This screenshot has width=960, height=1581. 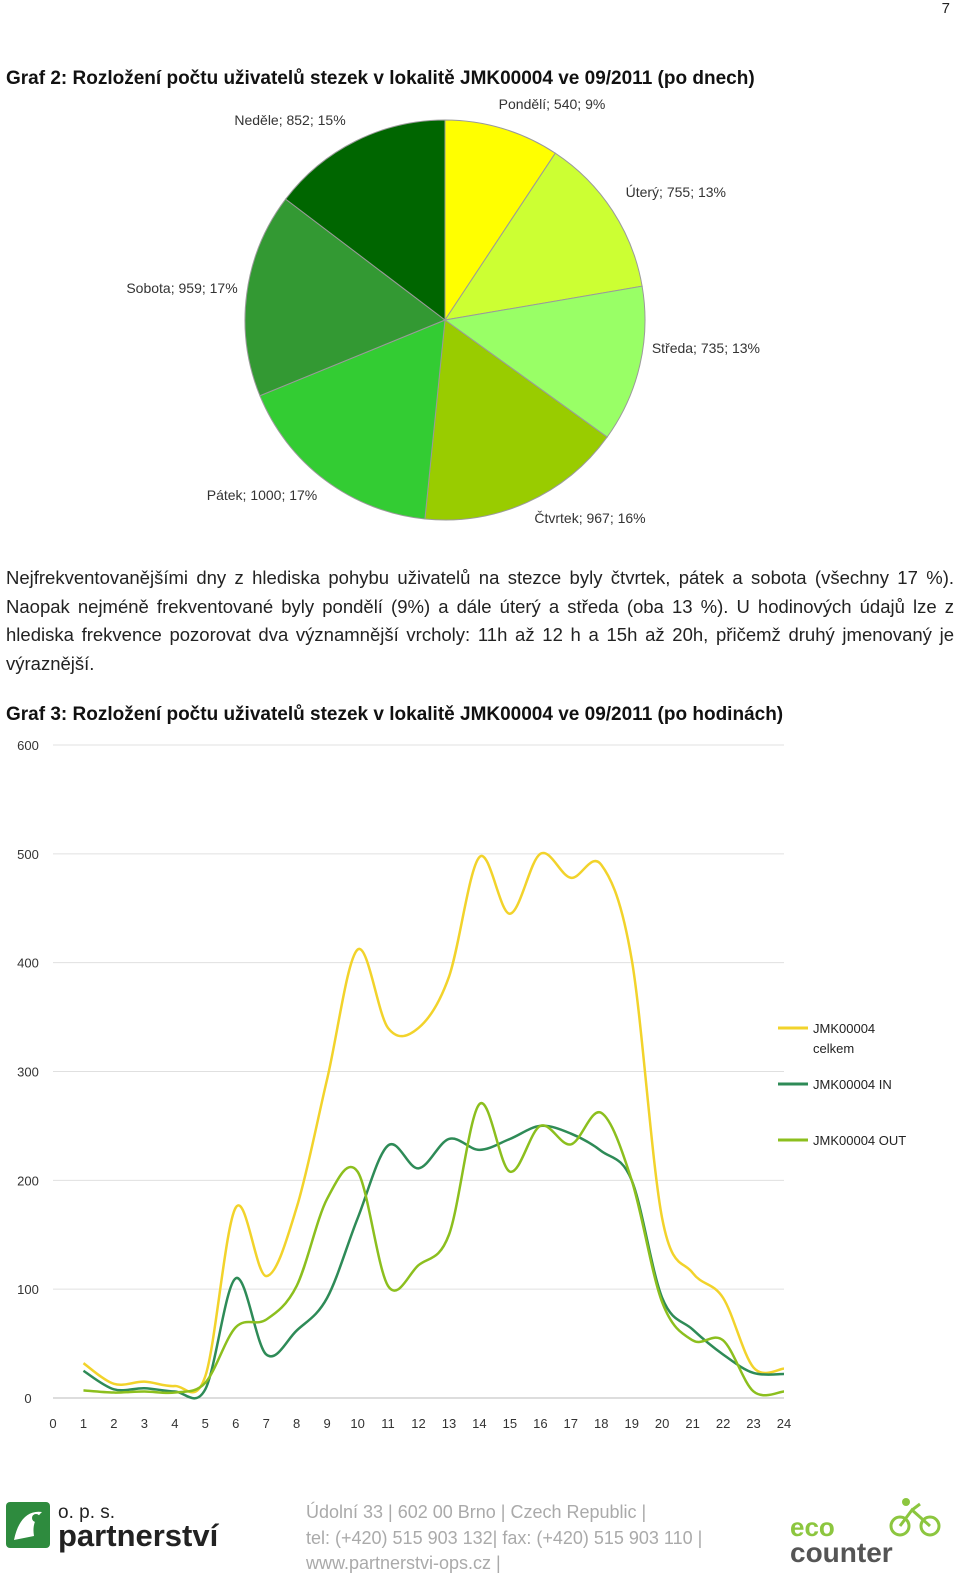 I want to click on x-tick-label: 0, so click(x=52, y=1423).